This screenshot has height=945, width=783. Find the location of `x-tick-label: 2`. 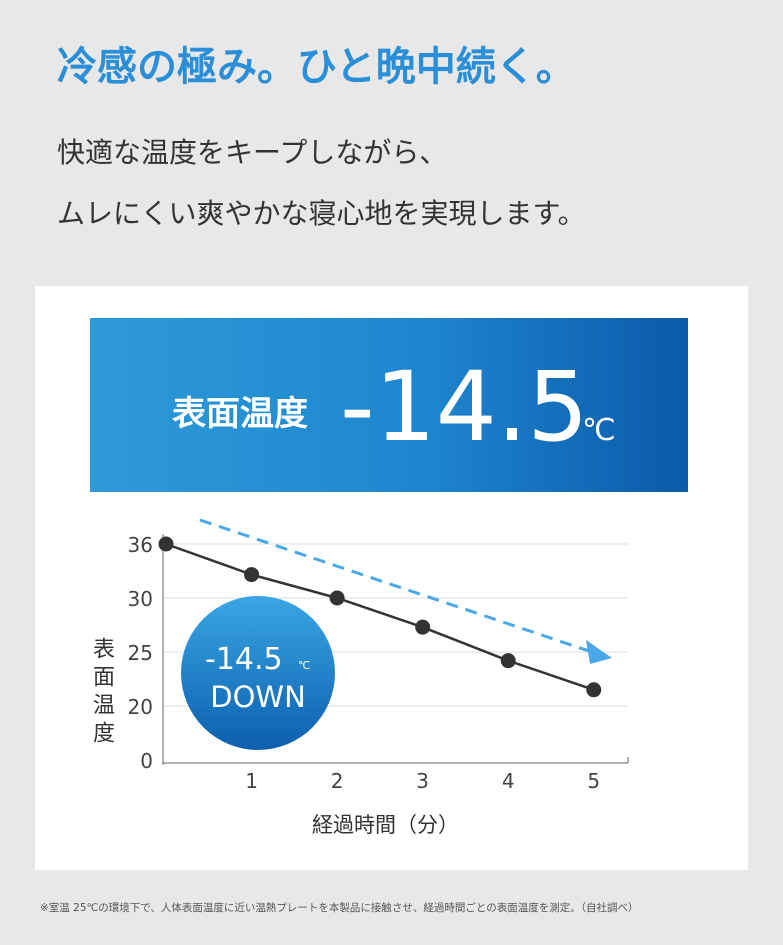

x-tick-label: 2 is located at coordinates (337, 781).